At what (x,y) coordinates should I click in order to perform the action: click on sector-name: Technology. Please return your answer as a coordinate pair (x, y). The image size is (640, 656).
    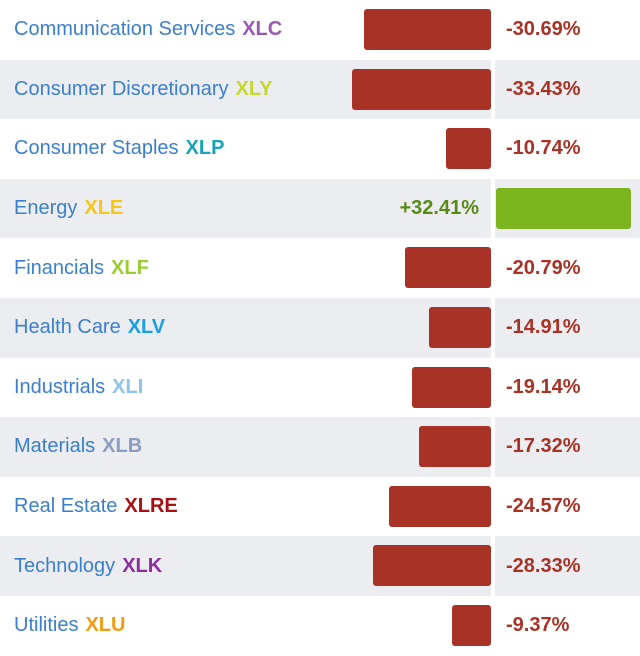
    Looking at the image, I should click on (65, 565).